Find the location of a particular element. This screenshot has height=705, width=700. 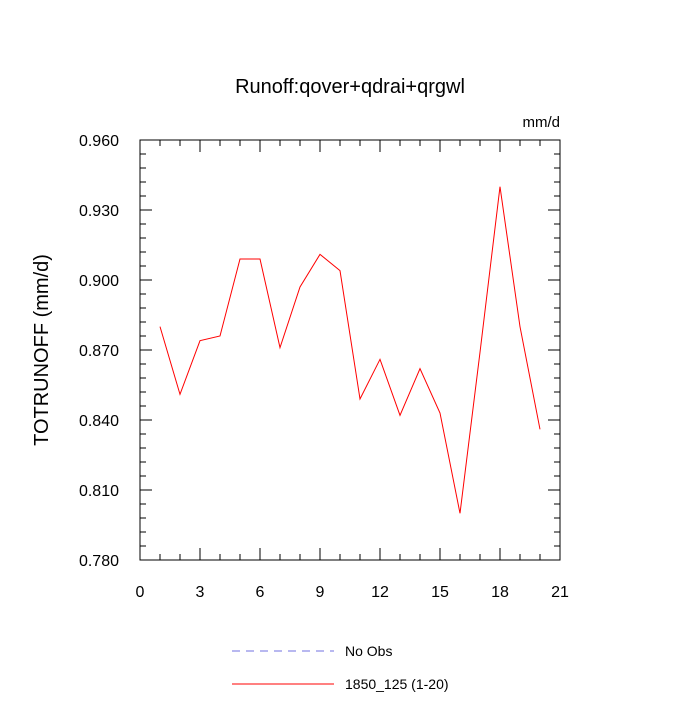

x-tick-label: 6 is located at coordinates (260, 592).